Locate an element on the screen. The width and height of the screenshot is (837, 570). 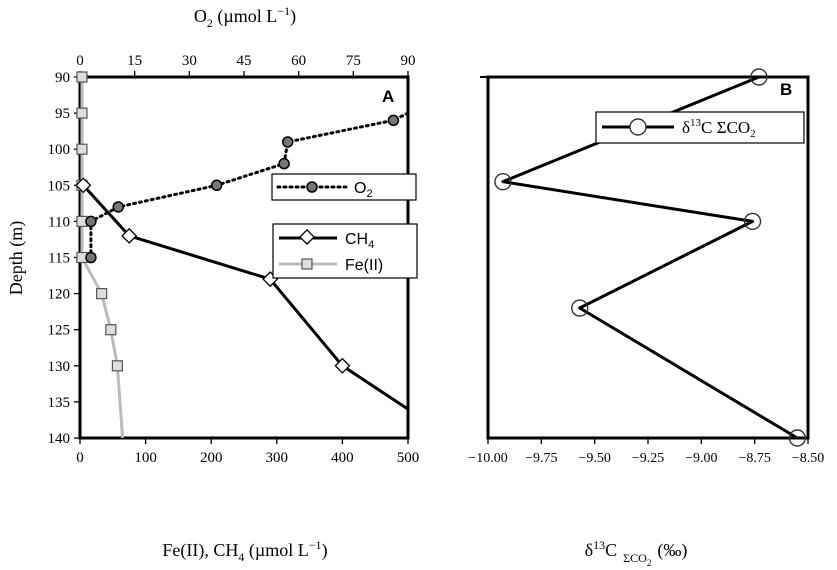
y-tick-label-5: 115 is located at coordinates (59, 259).